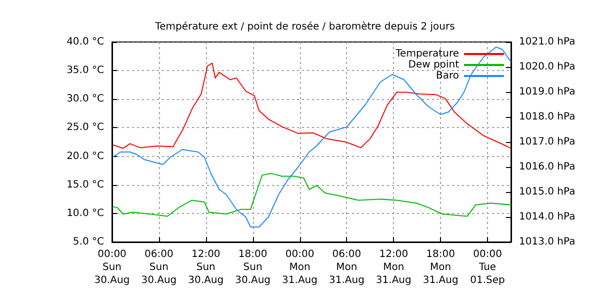 Image resolution: width=610 pixels, height=300 pixels. Describe the element at coordinates (547, 117) in the screenshot. I see `y2-tick-label: 1018.0 hPa` at that location.